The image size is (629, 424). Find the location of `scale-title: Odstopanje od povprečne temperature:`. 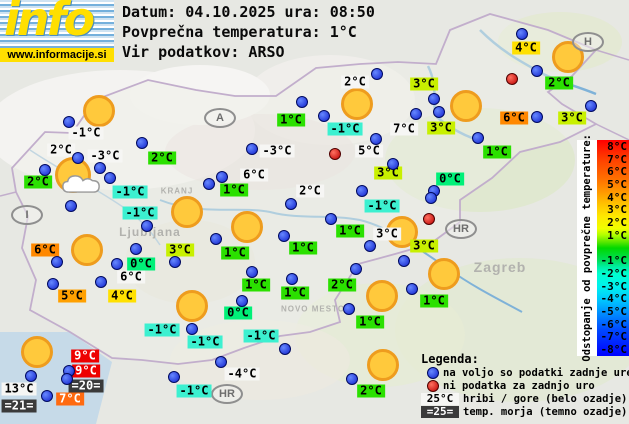

scale-title: Odstopanje od povprečne temperature: is located at coordinates (587, 248).